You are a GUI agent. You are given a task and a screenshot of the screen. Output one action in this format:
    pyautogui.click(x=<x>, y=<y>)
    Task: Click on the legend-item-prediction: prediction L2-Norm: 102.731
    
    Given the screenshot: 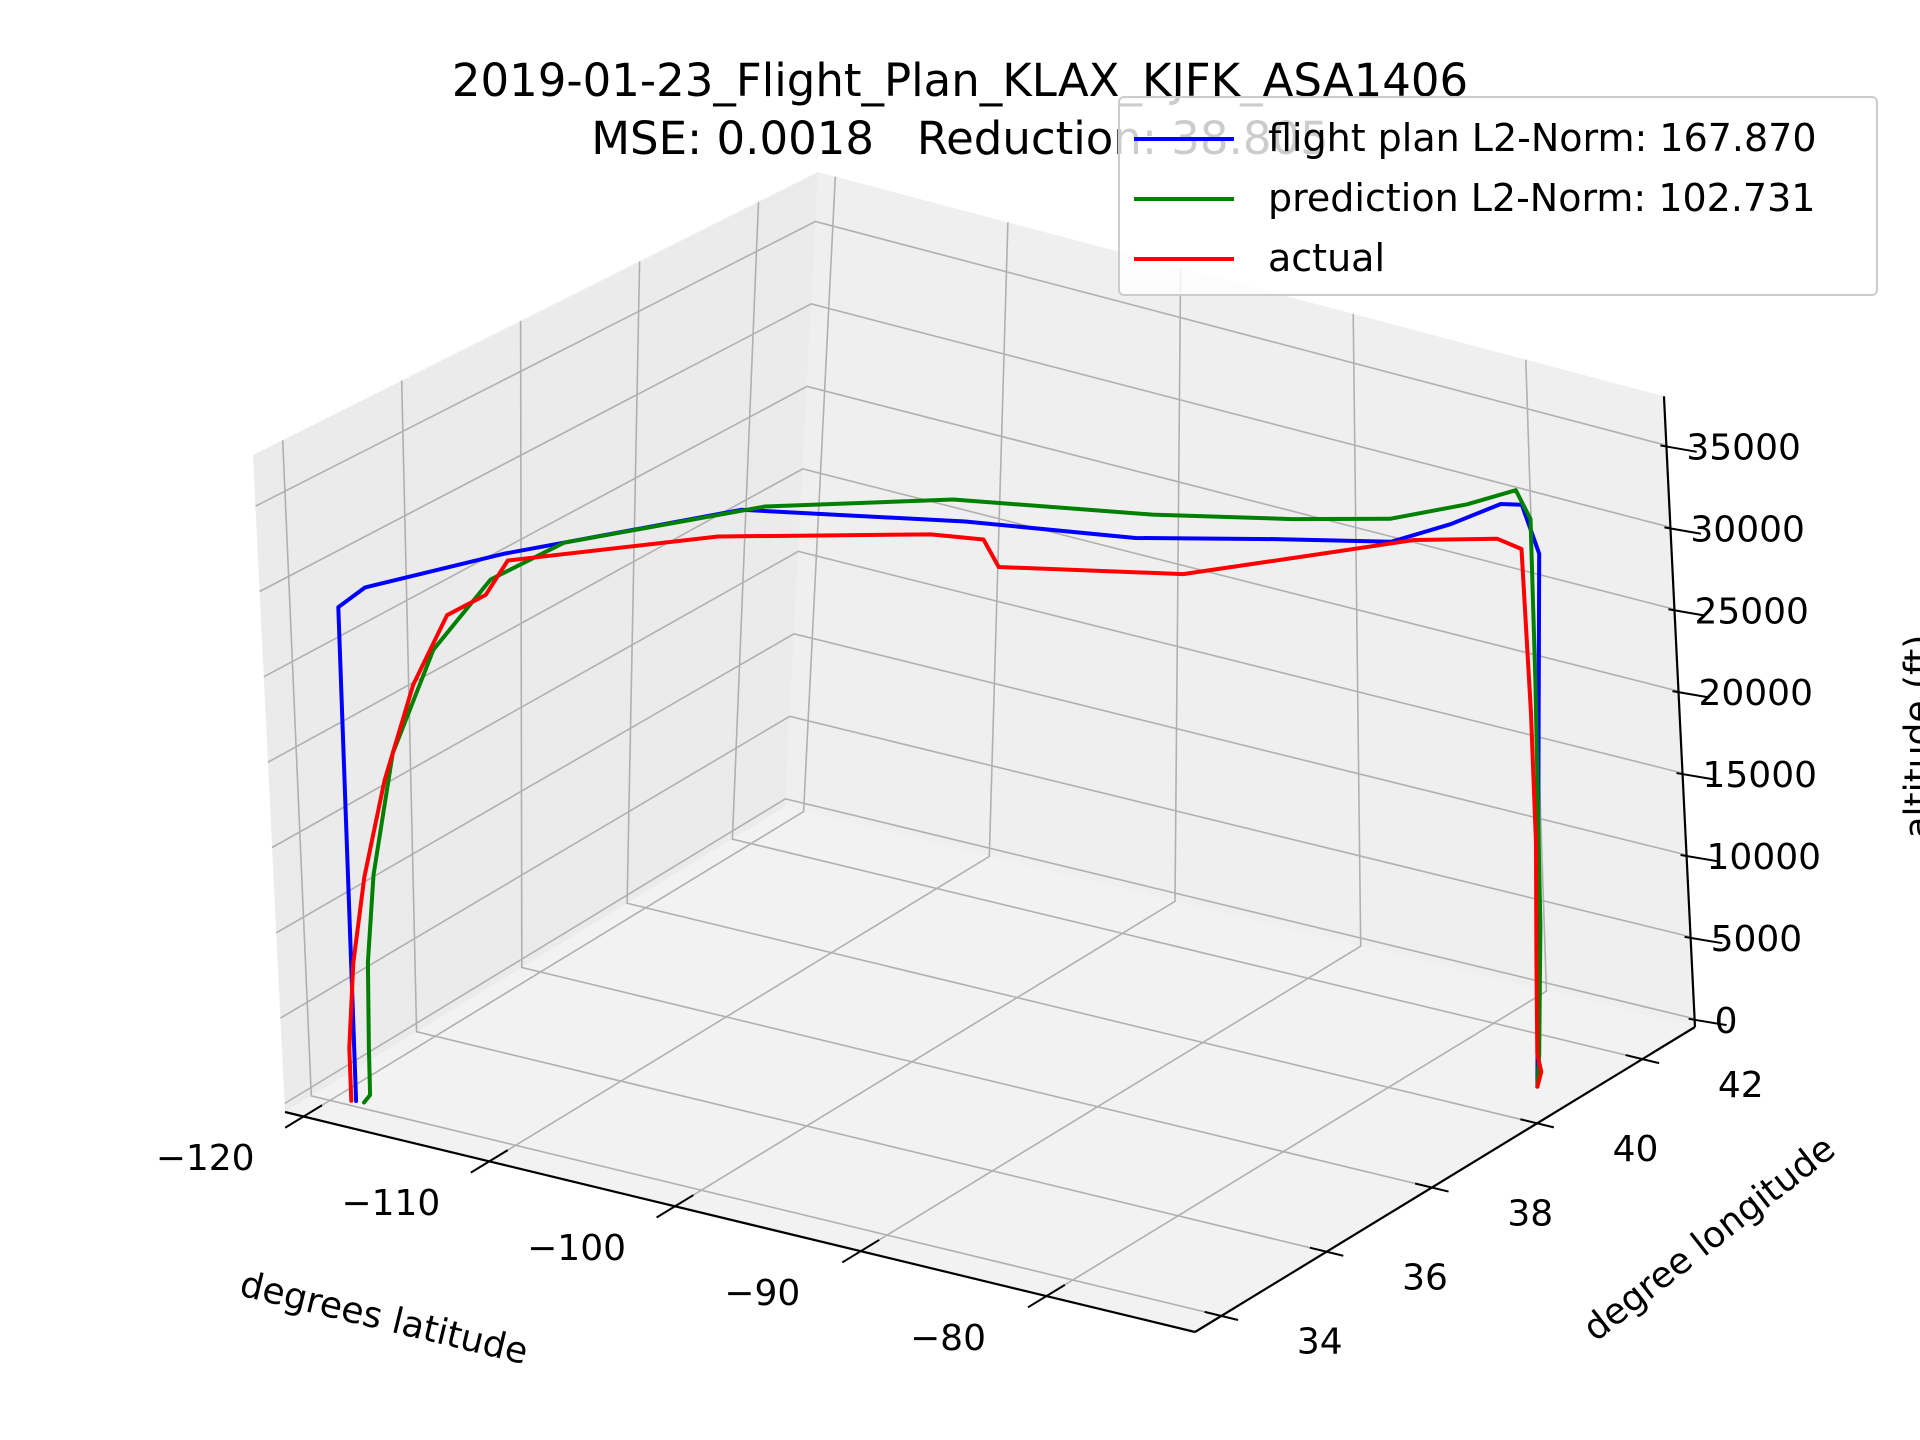 What is the action you would take?
    pyautogui.click(x=1504, y=198)
    